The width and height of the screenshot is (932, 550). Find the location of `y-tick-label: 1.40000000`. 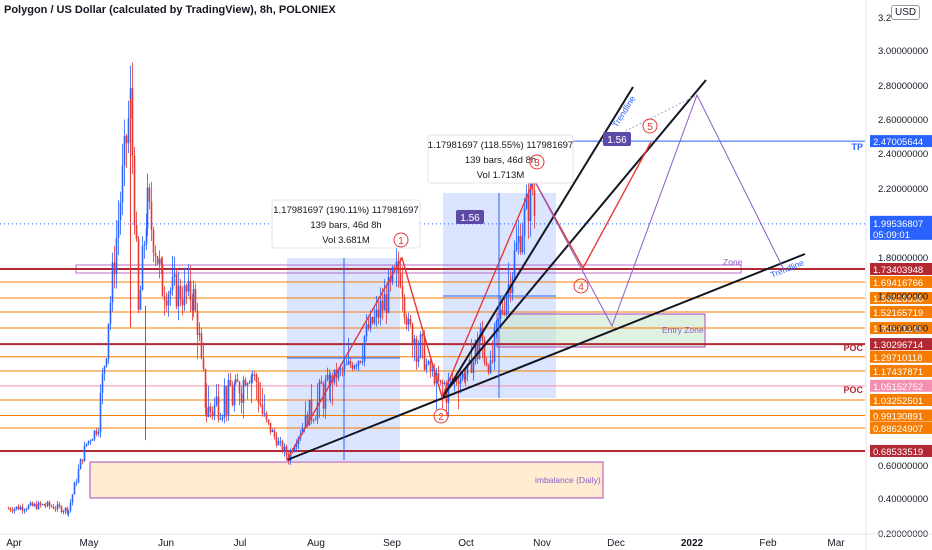

y-tick-label: 1.40000000 is located at coordinates (903, 328).